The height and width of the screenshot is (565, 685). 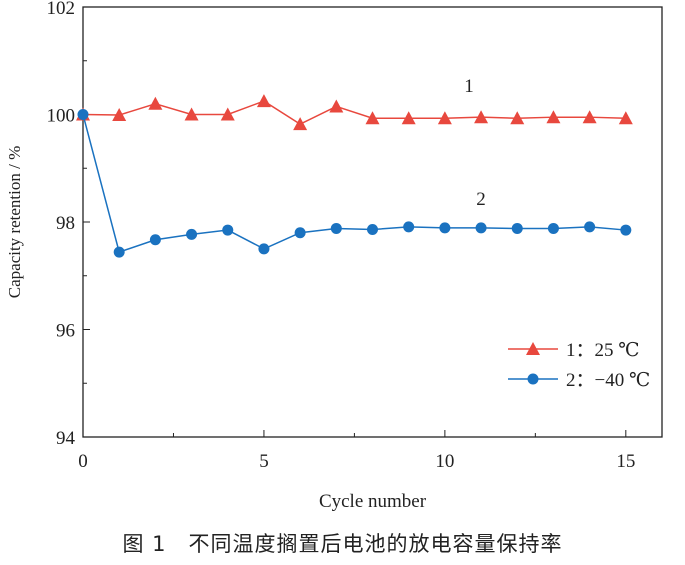 I want to click on x-tick-label: 10, so click(x=444, y=461).